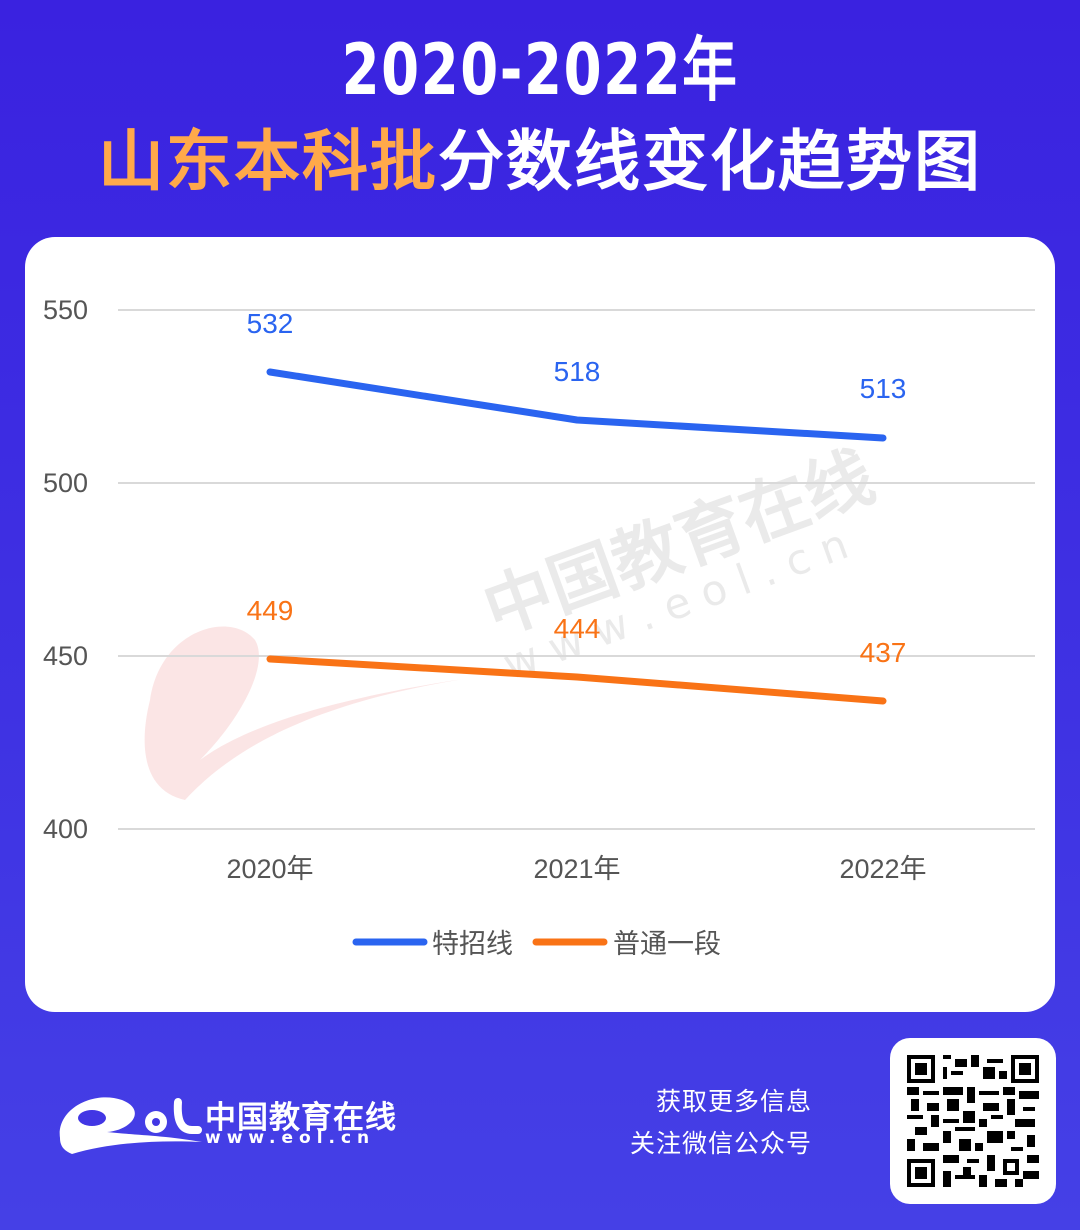 Image resolution: width=1080 pixels, height=1230 pixels. What do you see at coordinates (290, 1138) in the screenshot?
I see `brand-url: www.eol.cn` at bounding box center [290, 1138].